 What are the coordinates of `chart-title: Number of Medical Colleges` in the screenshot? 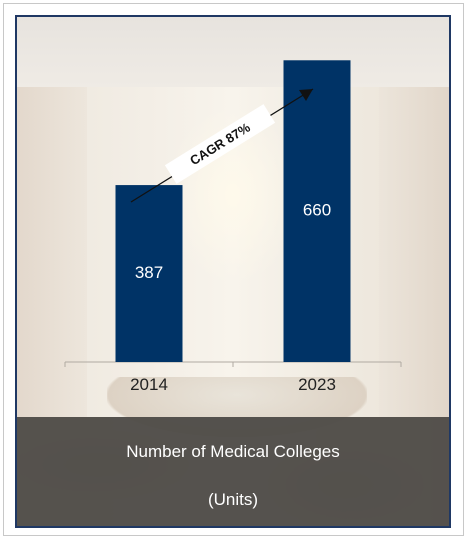 It's located at (233, 451).